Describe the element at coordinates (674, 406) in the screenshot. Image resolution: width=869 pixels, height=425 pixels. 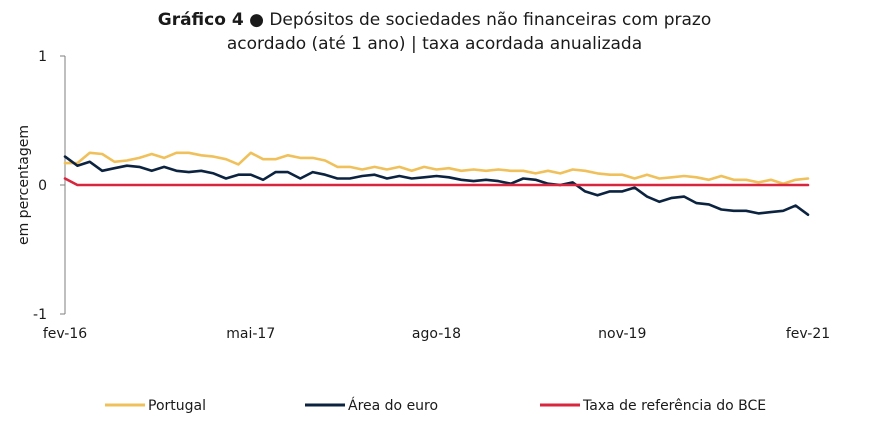
I see `legend-label-2: Taxa de referência do BCE` at that location.